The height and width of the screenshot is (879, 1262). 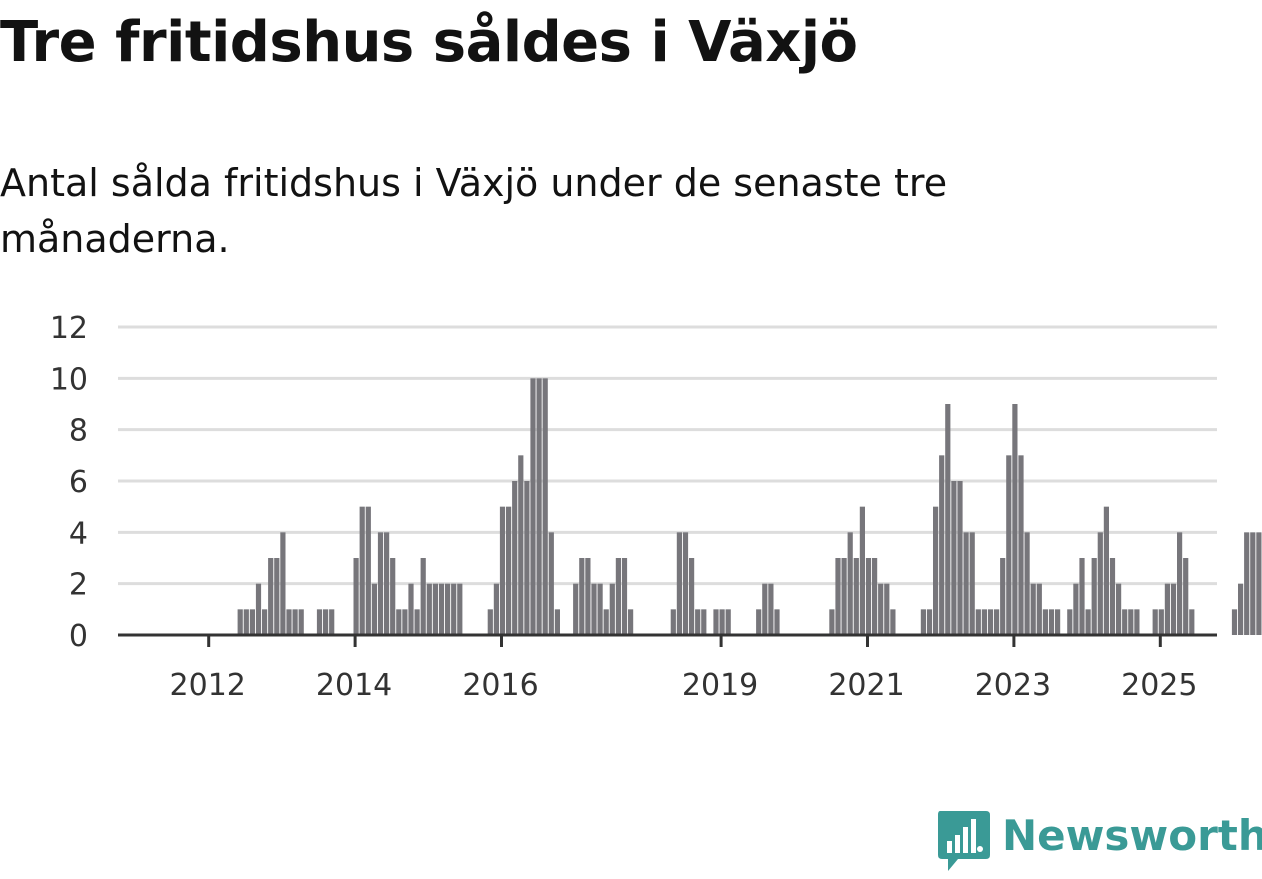 I want to click on chart-title: Tre fritidshus såldes i Växjö, so click(x=429, y=42).